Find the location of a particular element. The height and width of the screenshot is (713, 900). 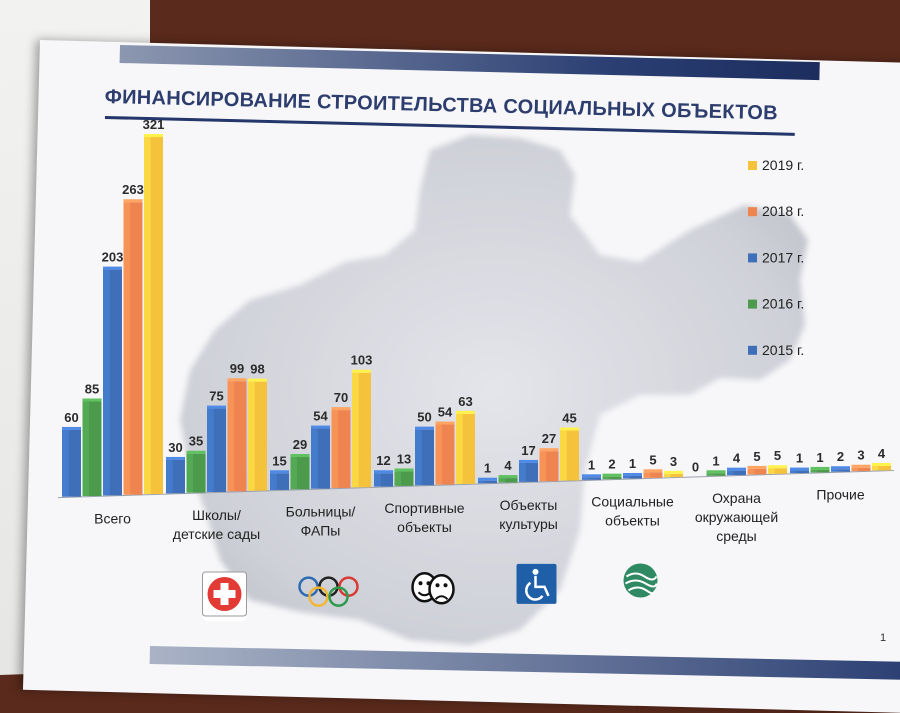

data-label: 4 is located at coordinates (737, 458).